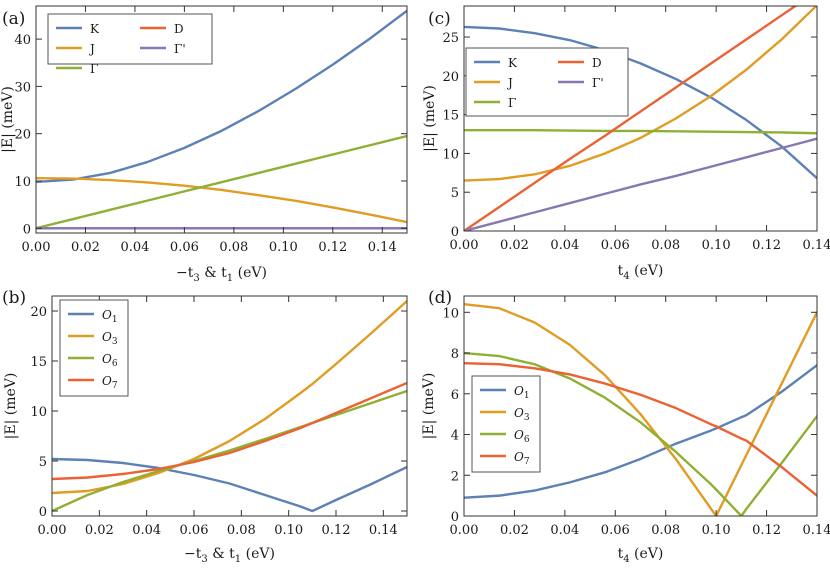 This screenshot has height=574, width=830. What do you see at coordinates (94, 69) in the screenshot?
I see `legend-label-Γ: Γ` at bounding box center [94, 69].